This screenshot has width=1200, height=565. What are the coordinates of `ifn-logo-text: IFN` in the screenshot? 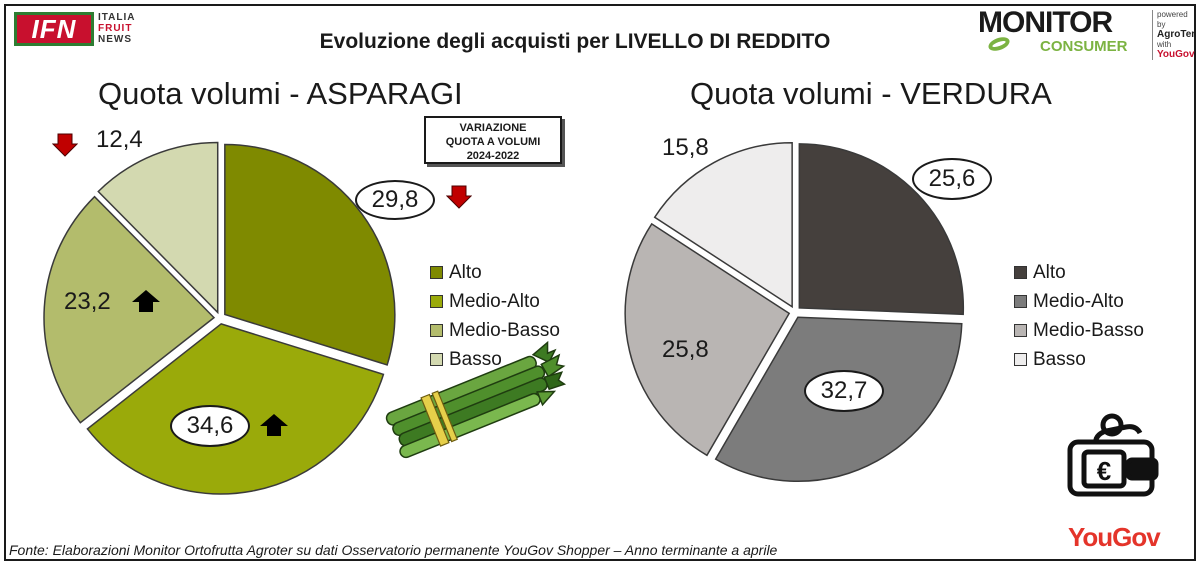 It's located at (54, 28).